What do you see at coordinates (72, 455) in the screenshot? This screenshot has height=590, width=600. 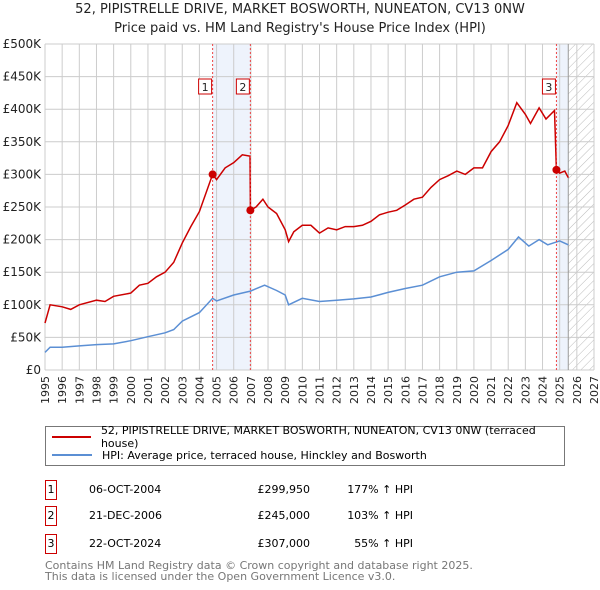 I see `legend-swatch-blue` at bounding box center [72, 455].